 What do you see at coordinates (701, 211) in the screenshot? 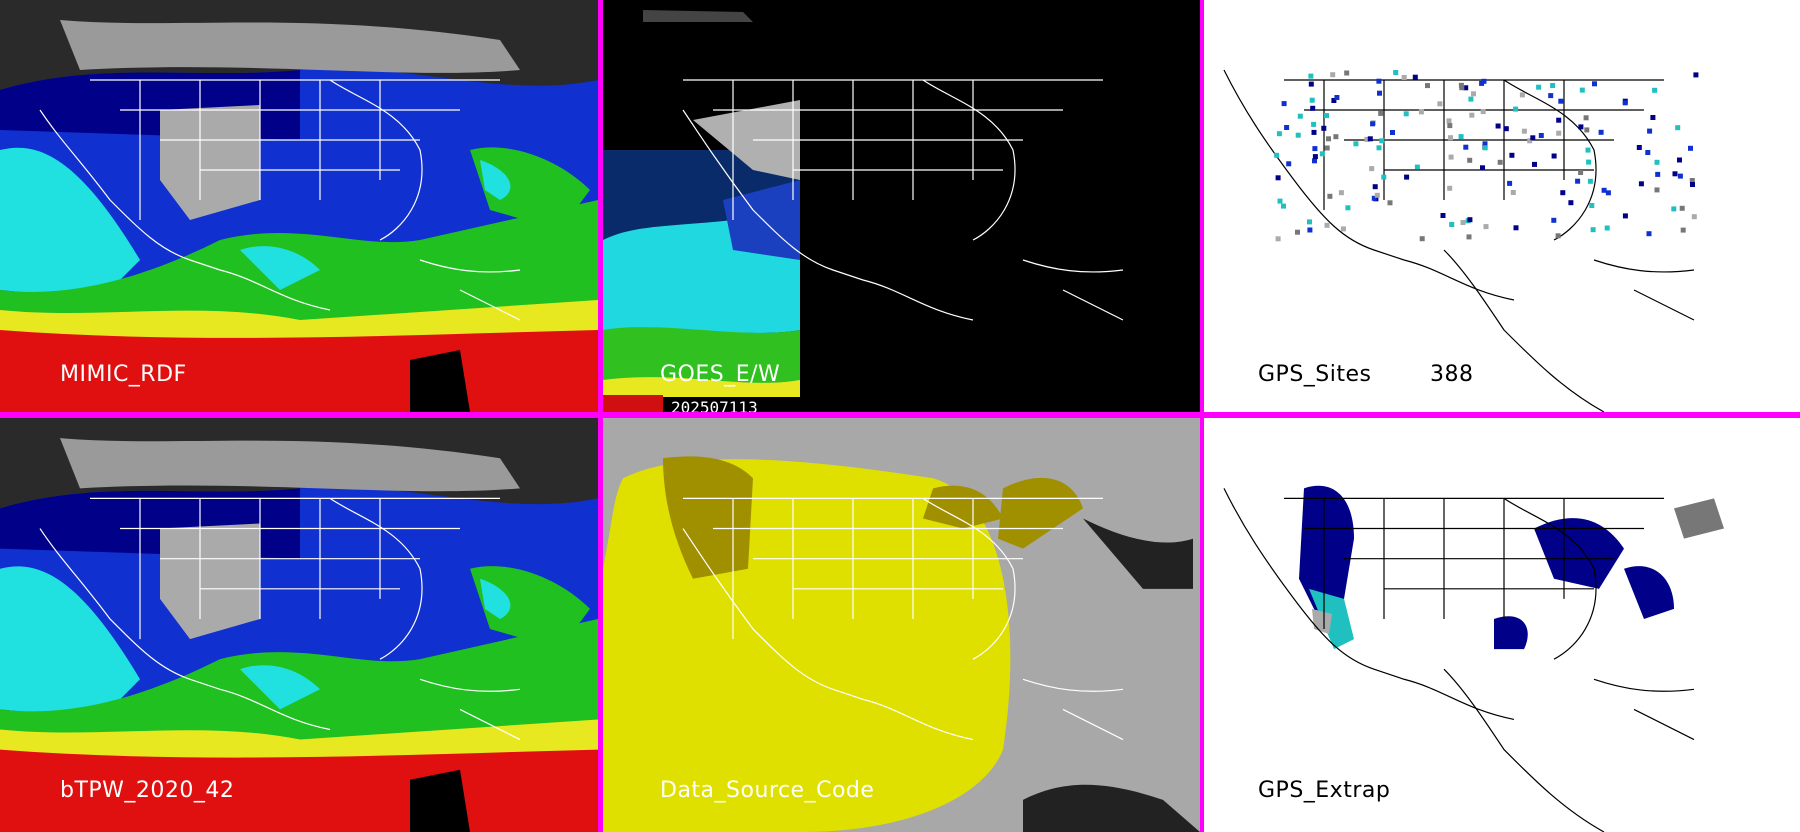
I see `goes-data-region` at bounding box center [701, 211].